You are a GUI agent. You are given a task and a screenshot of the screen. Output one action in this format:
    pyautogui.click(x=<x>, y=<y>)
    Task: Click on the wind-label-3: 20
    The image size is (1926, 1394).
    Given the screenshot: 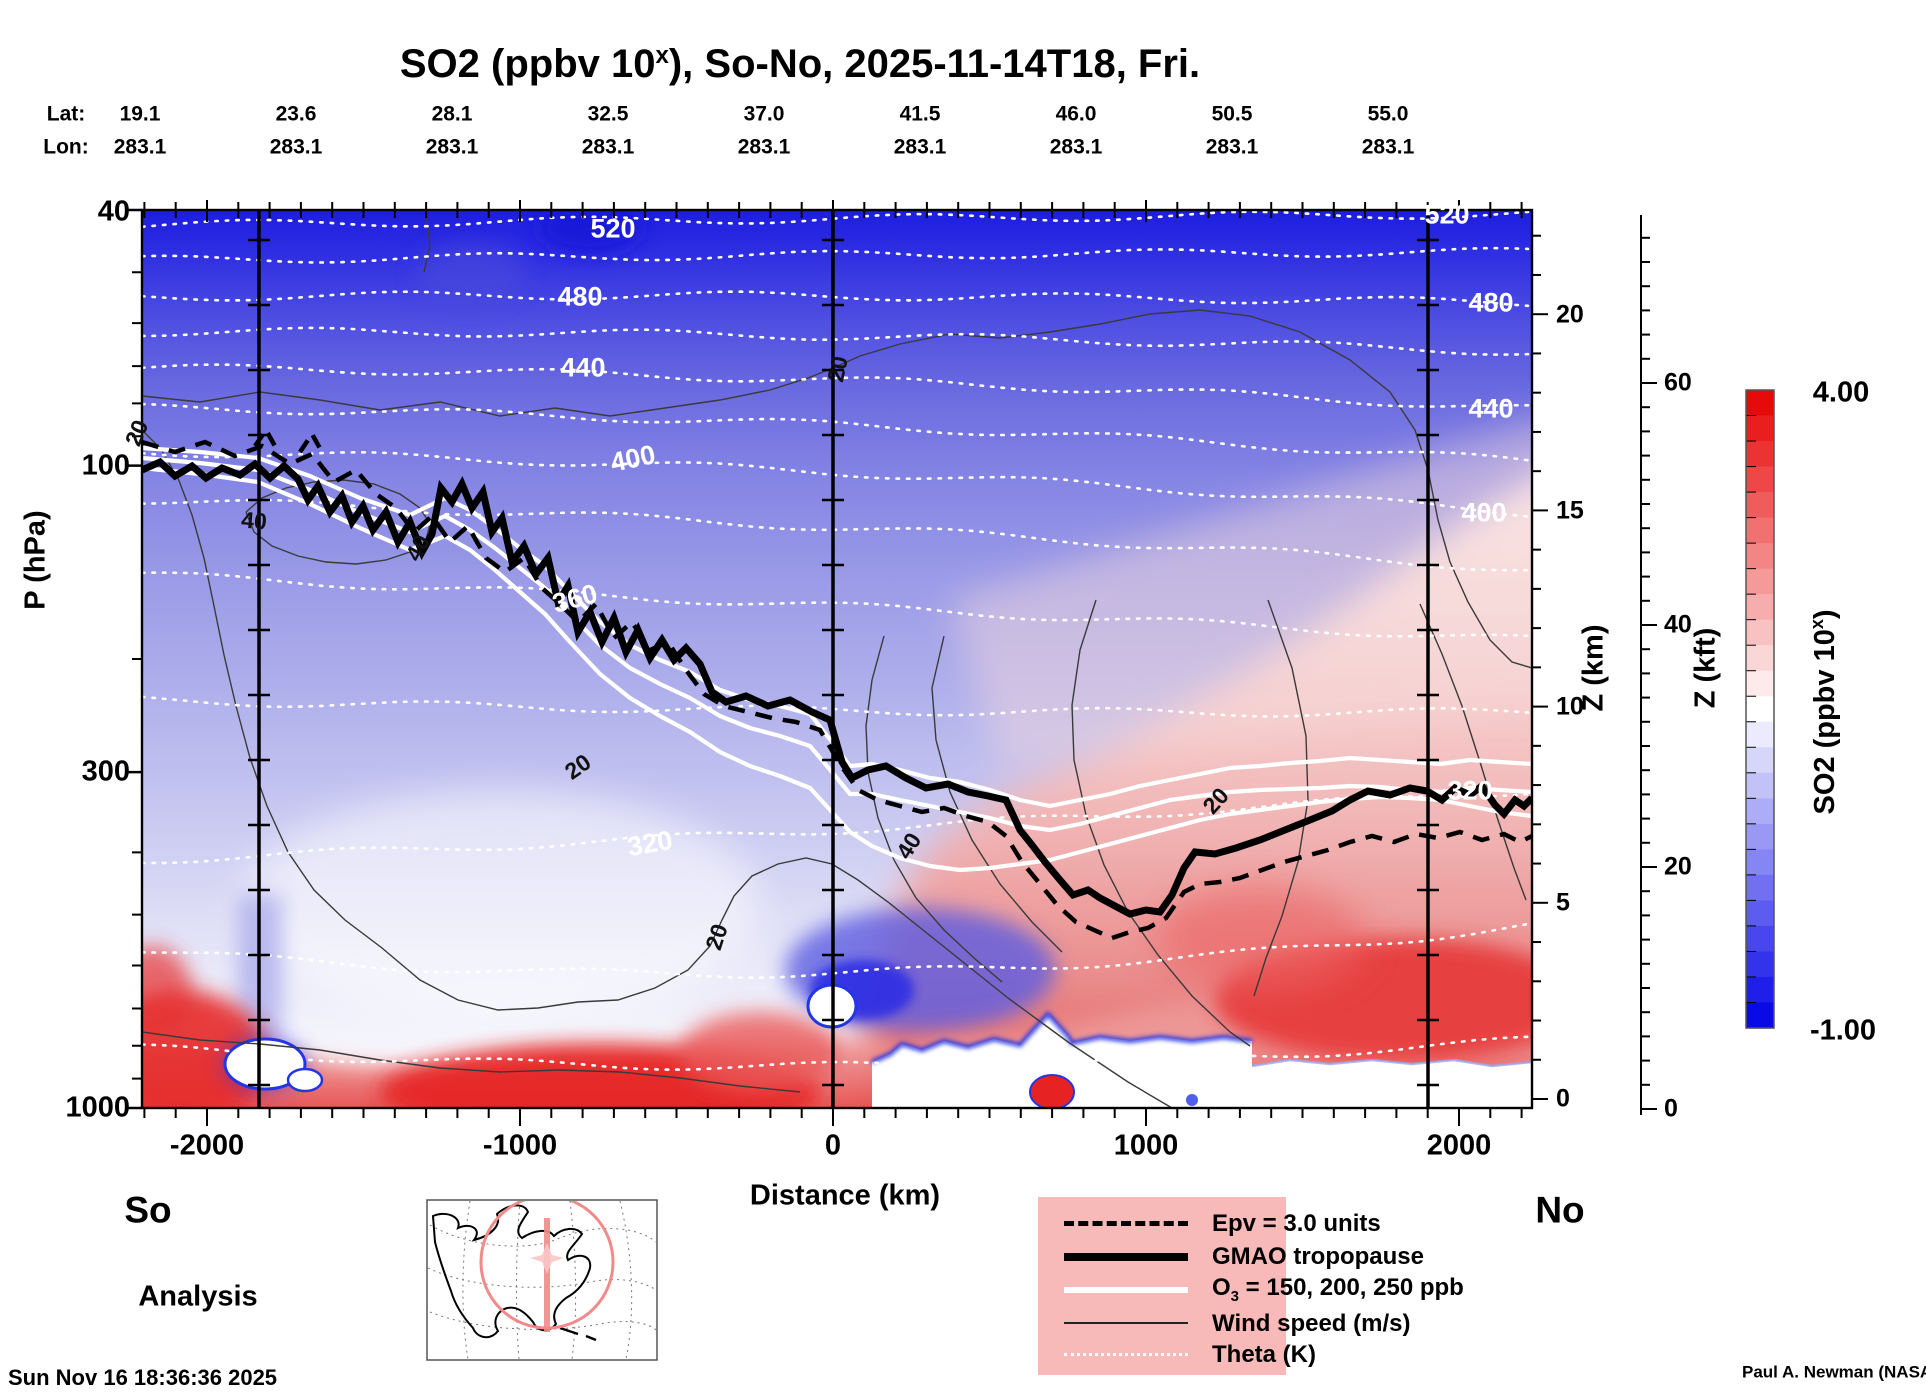 What is the action you would take?
    pyautogui.click(x=837, y=369)
    